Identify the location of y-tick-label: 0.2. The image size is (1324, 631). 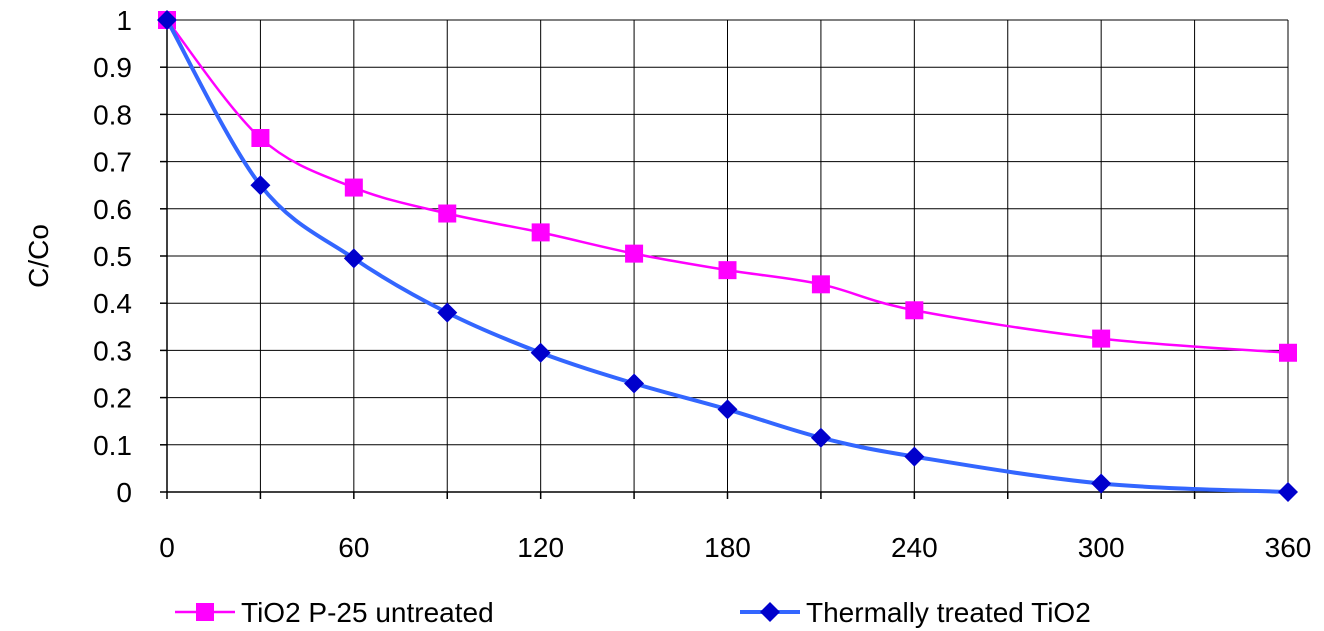
(112, 398).